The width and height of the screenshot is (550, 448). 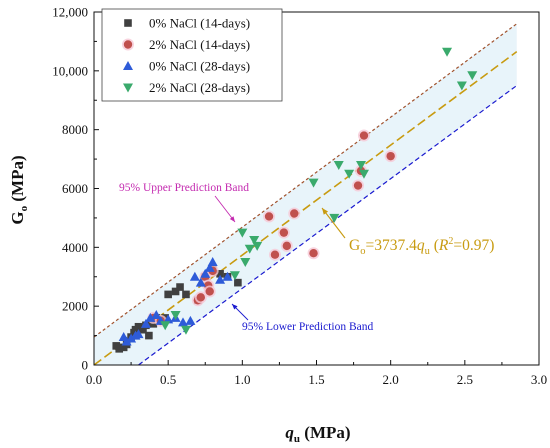 What do you see at coordinates (168, 379) in the screenshot?
I see `x-tick-label: 0.5` at bounding box center [168, 379].